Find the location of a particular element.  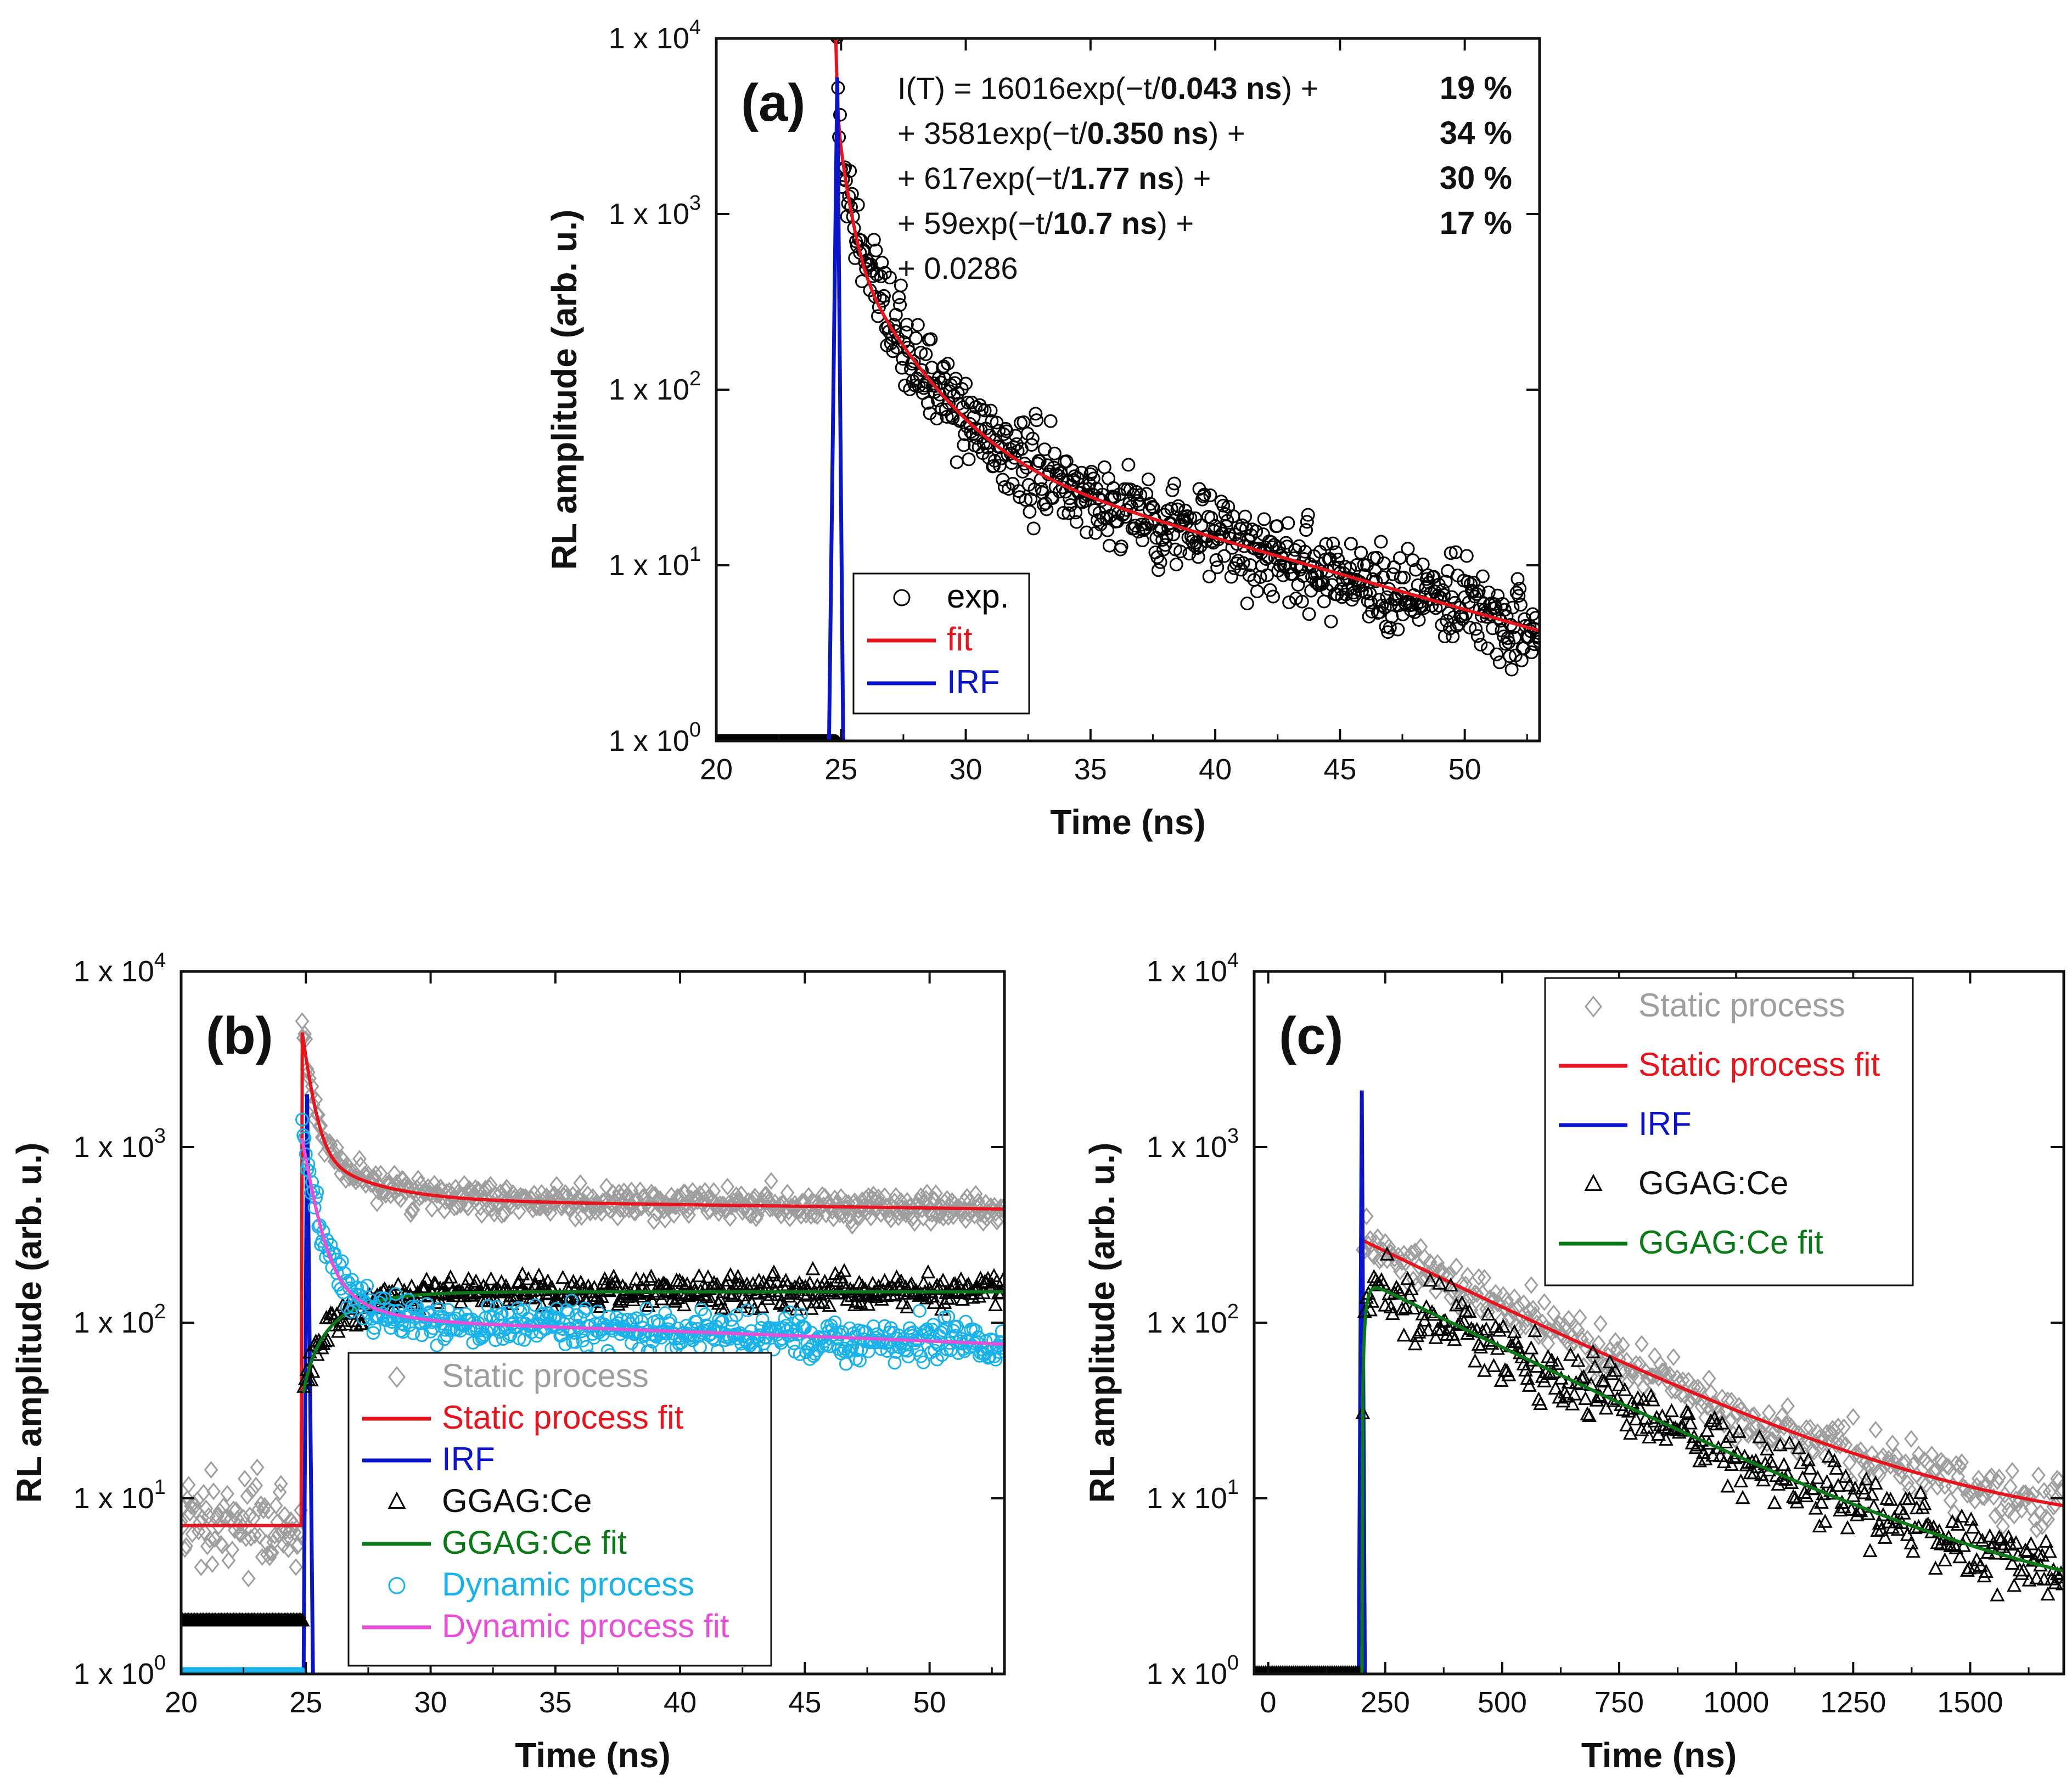

x-tick-label: 500 is located at coordinates (1502, 1702).